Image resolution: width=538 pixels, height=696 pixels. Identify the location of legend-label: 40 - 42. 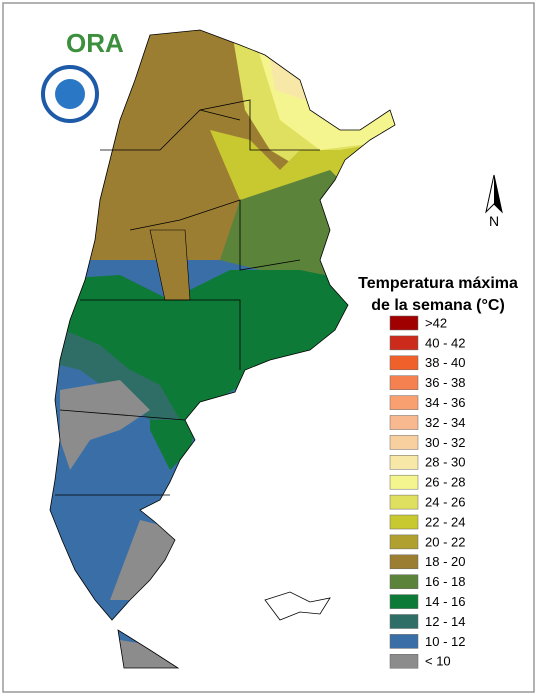
(445, 342).